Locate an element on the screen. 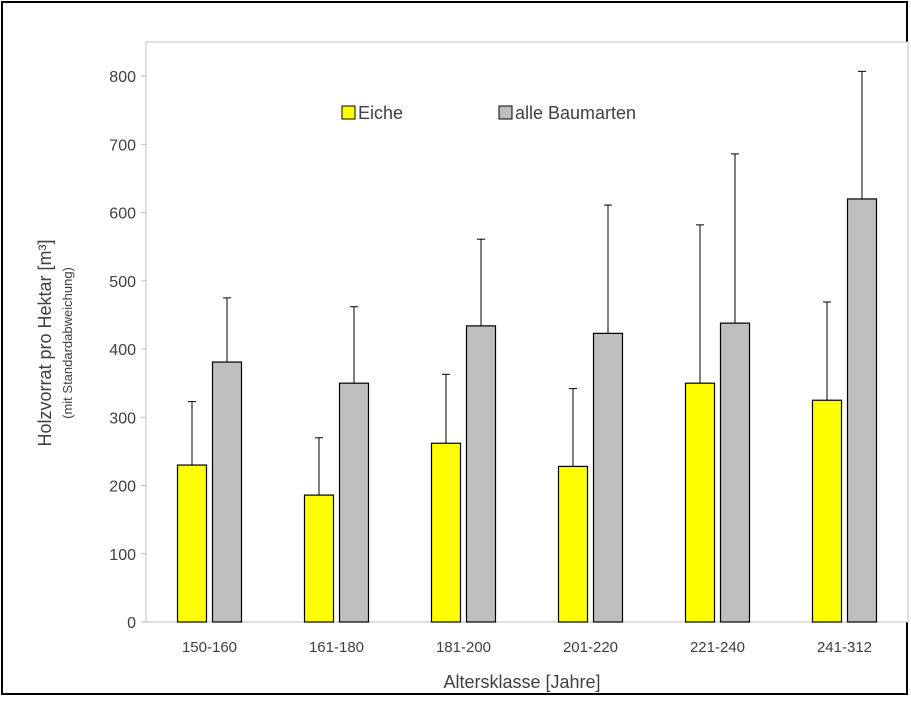 Image resolution: width=911 pixels, height=702 pixels. x-tick-label: 150-160 is located at coordinates (209, 647).